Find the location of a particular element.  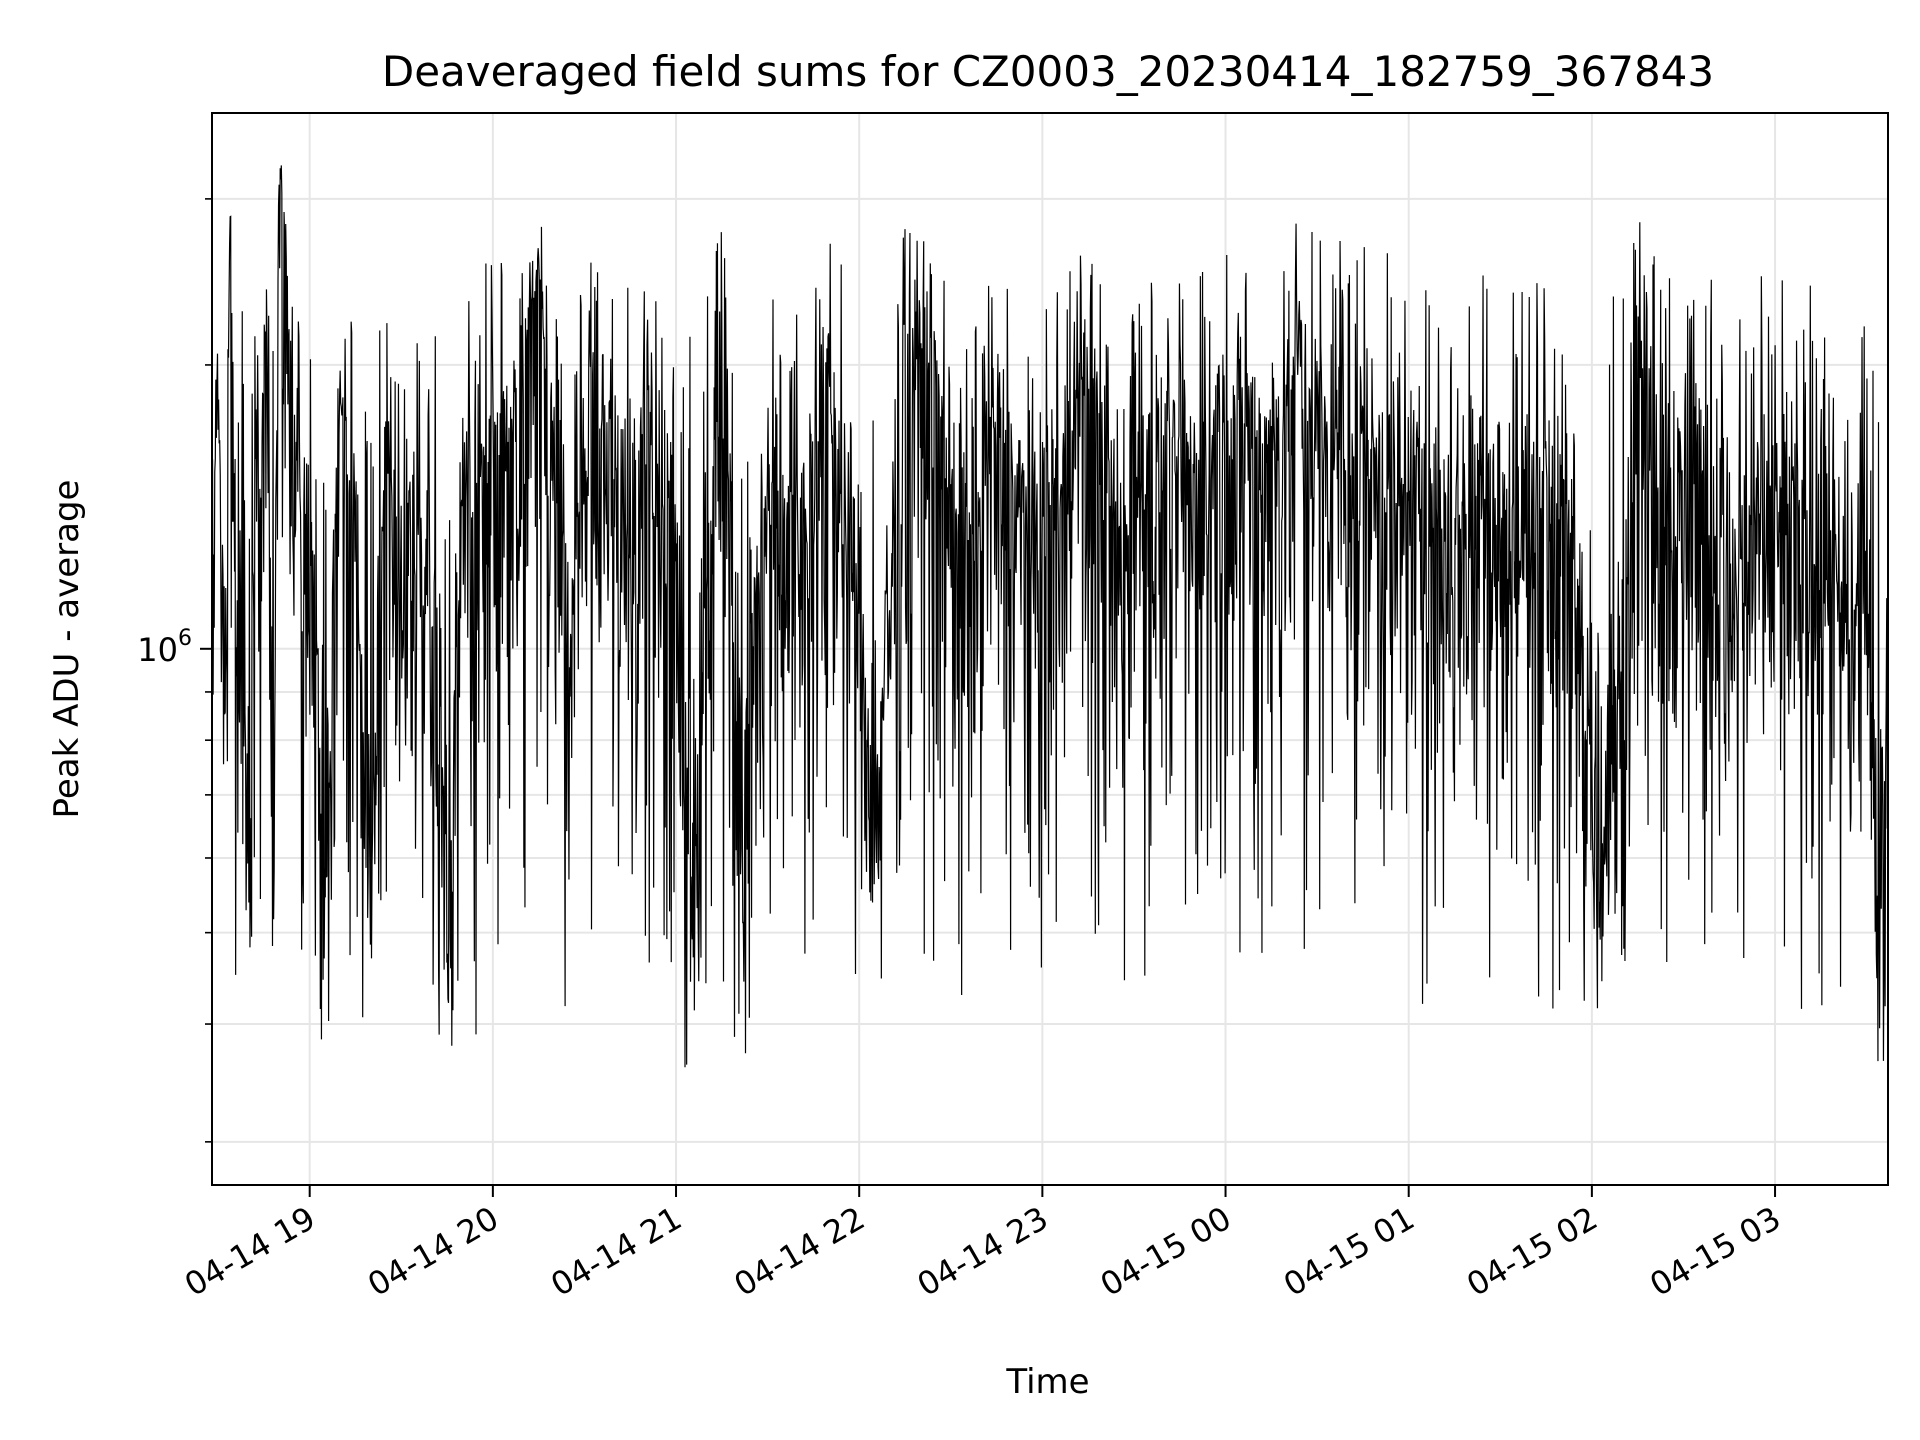

x-axis-label: Time is located at coordinates (1047, 1382).